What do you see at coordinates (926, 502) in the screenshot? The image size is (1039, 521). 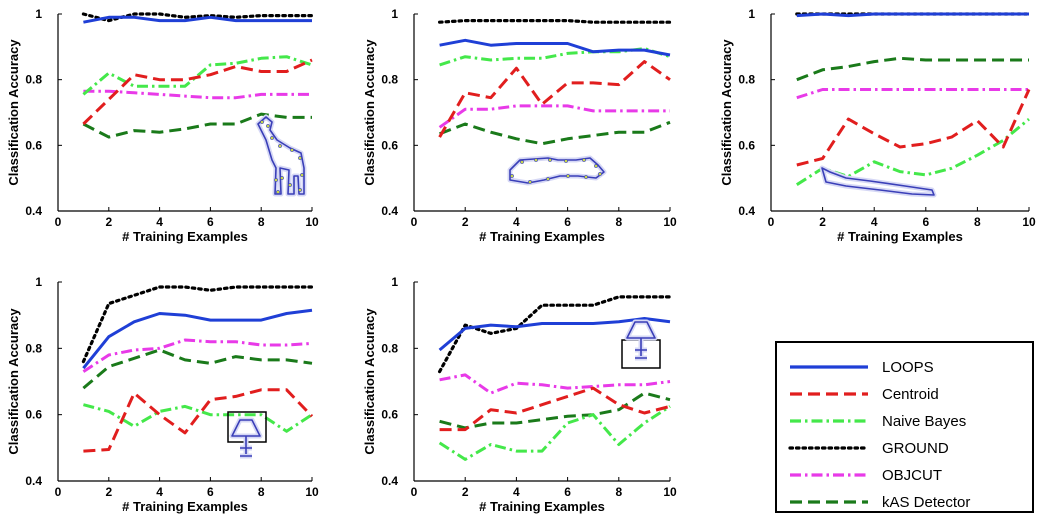 I see `legend-label: kAS Detector` at bounding box center [926, 502].